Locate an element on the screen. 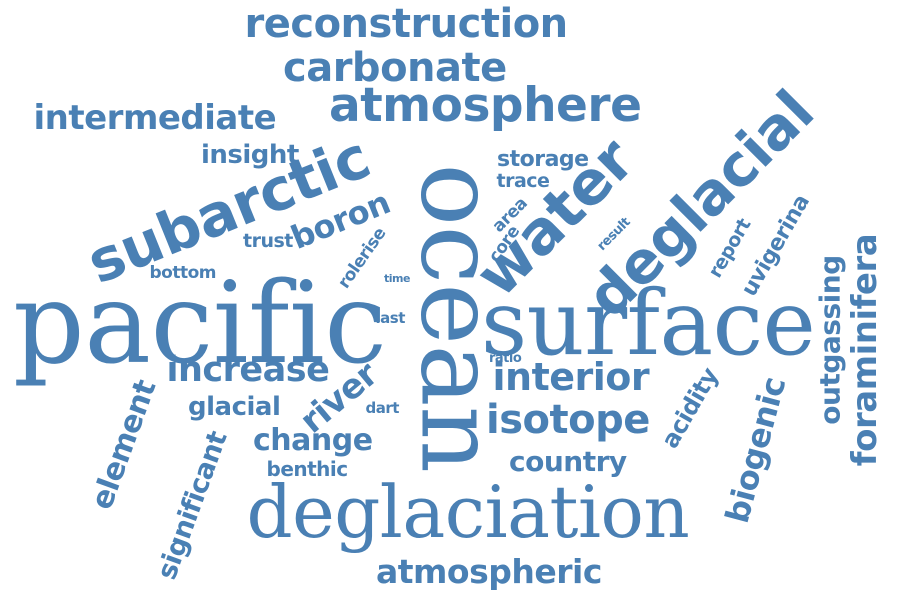  word-interior: interior is located at coordinates (571, 377).